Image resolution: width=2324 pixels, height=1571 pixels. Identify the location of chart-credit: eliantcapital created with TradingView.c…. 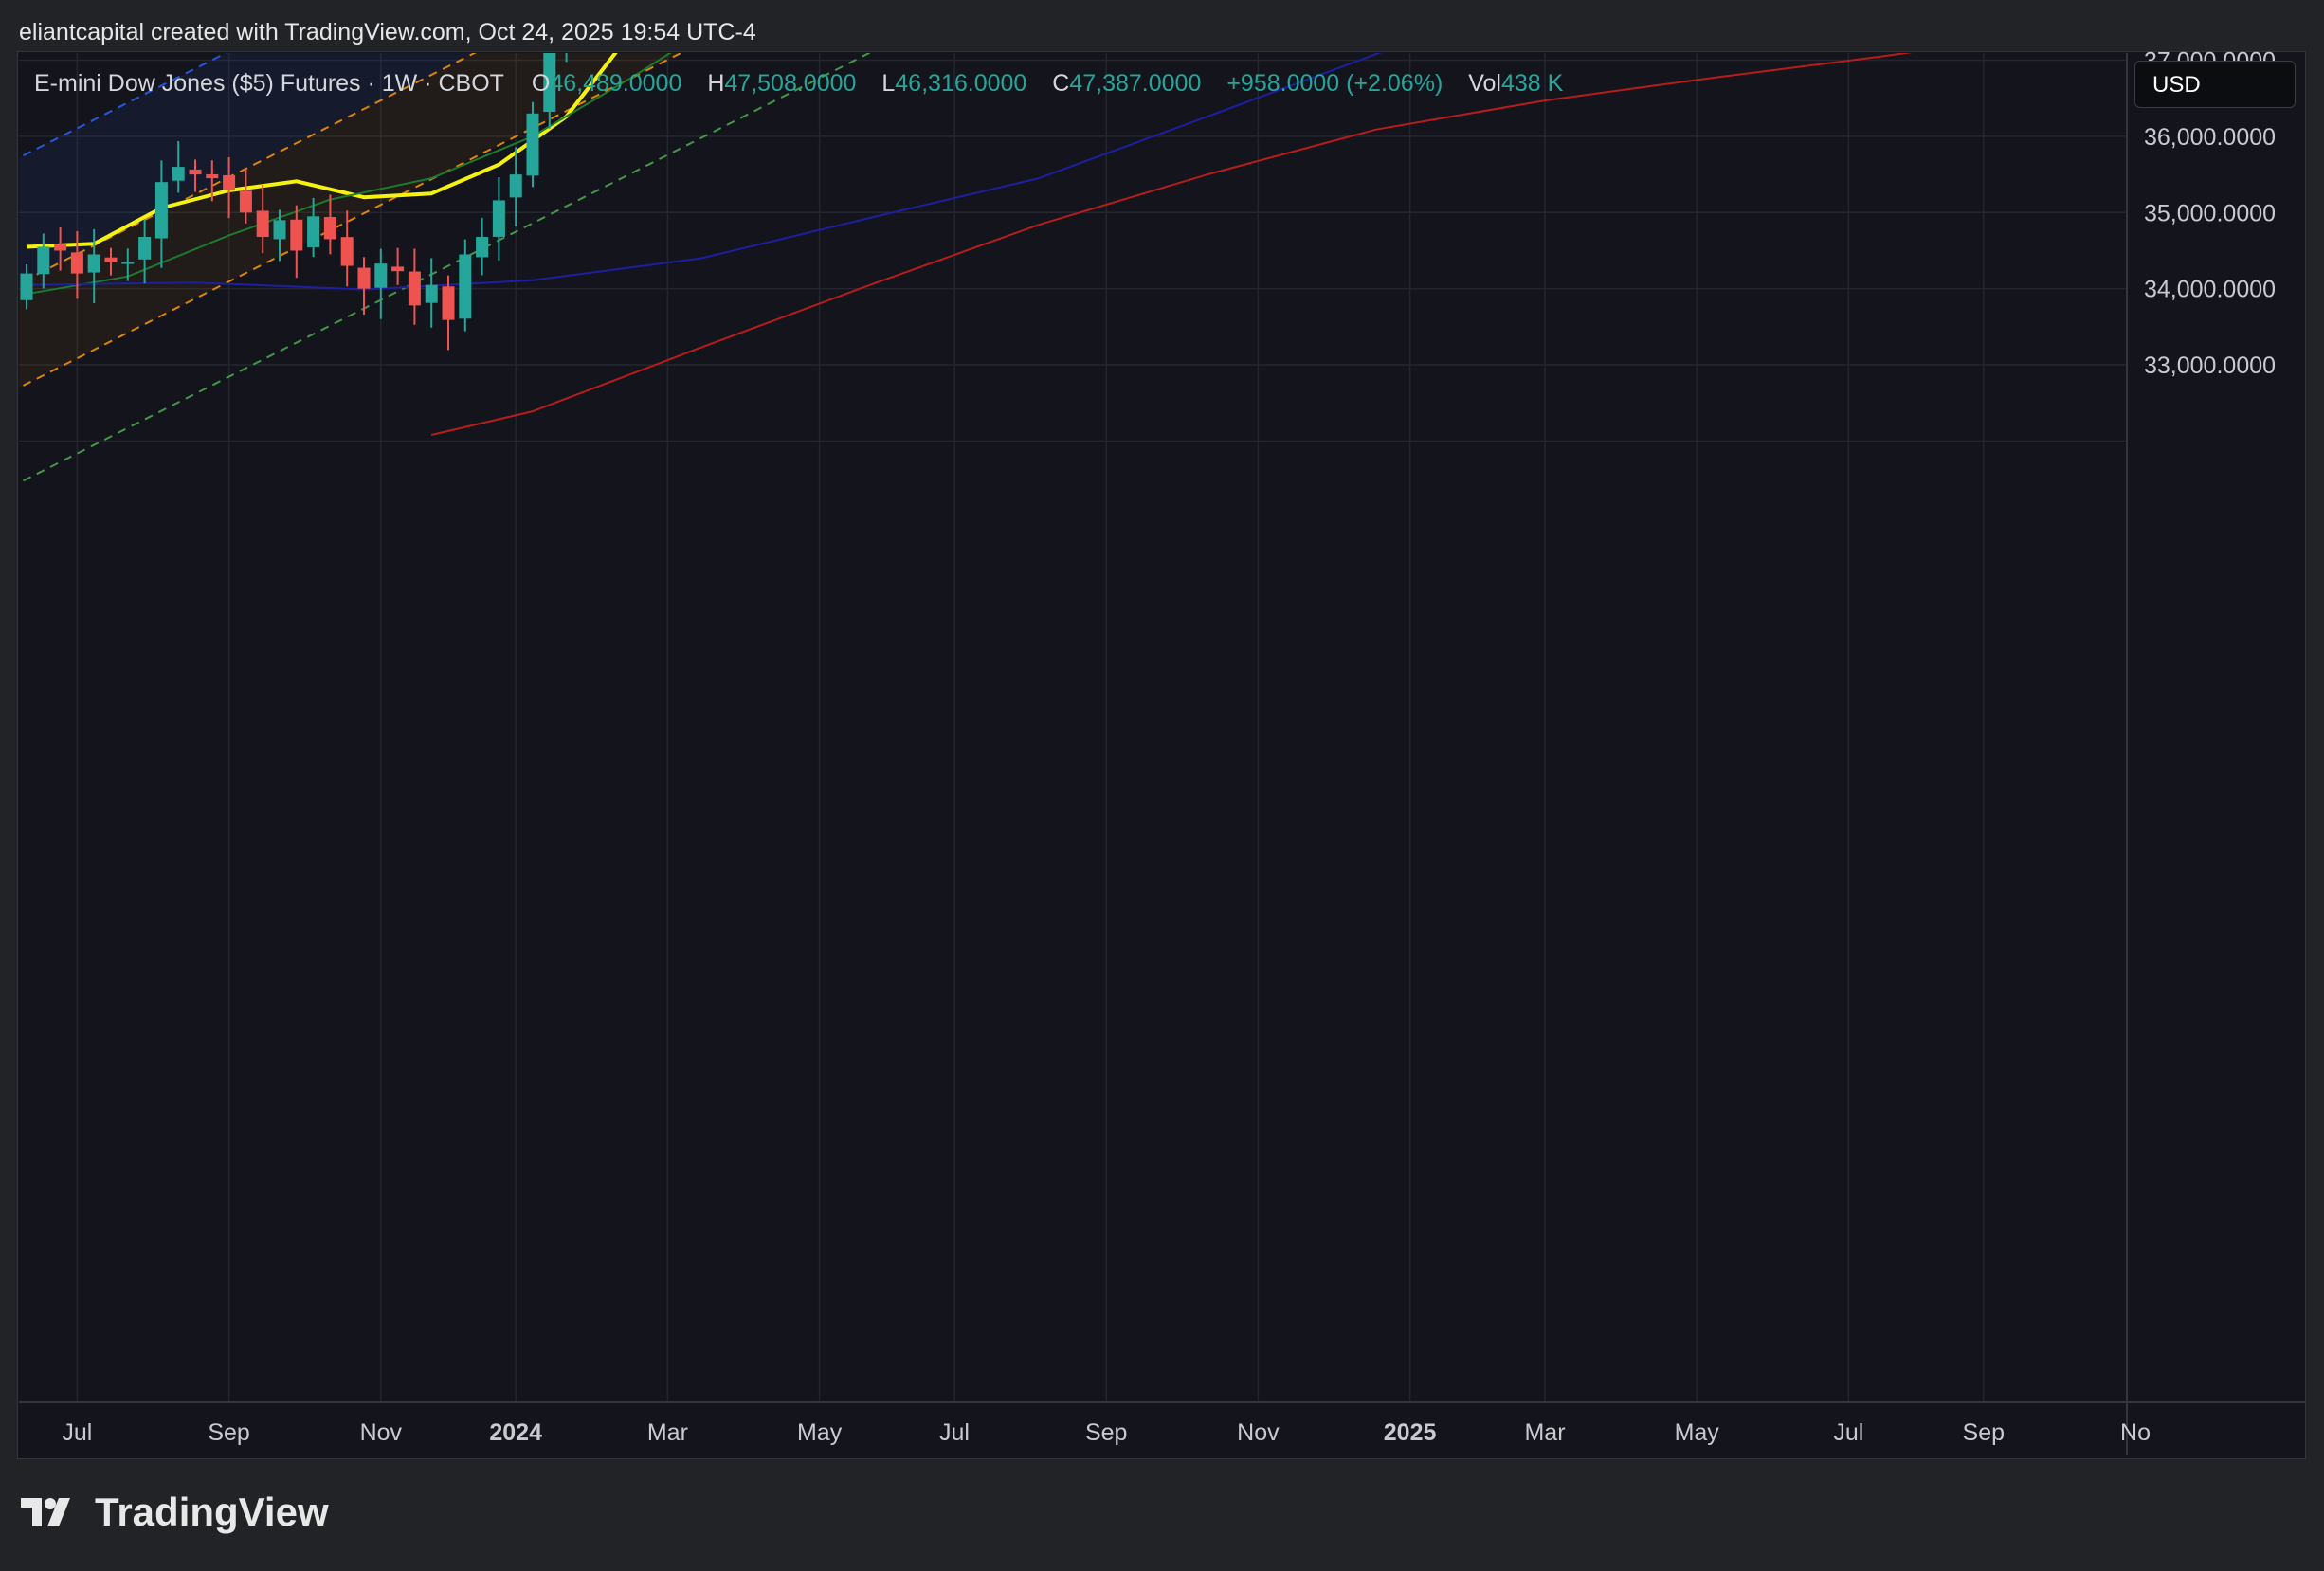
(387, 32).